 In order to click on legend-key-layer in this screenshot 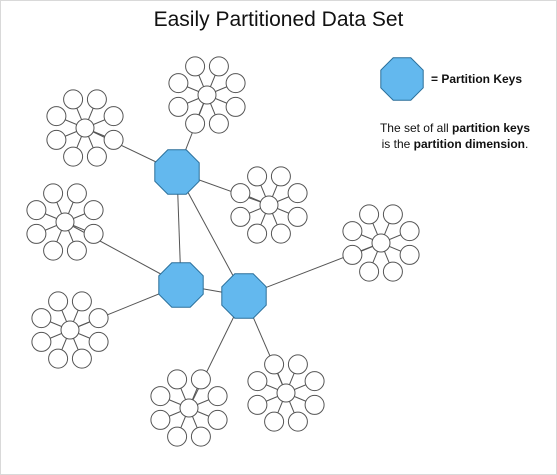, I will do `click(402, 79)`.